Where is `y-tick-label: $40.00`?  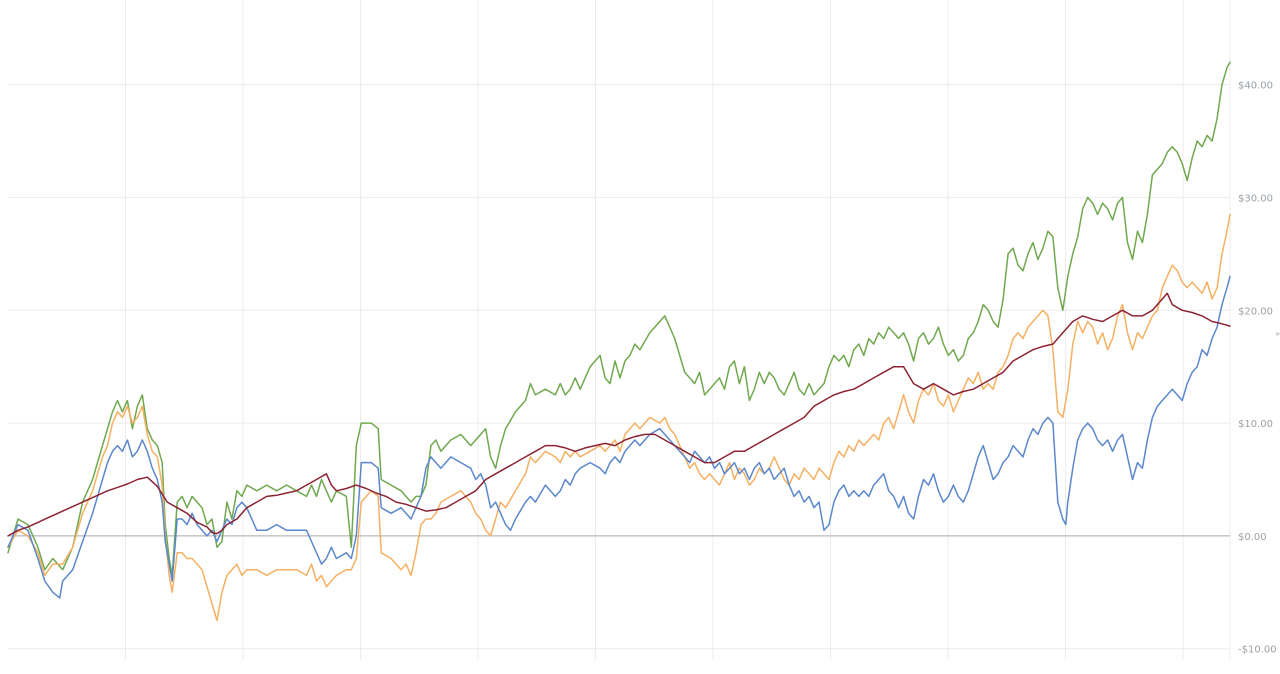 y-tick-label: $40.00 is located at coordinates (1255, 86).